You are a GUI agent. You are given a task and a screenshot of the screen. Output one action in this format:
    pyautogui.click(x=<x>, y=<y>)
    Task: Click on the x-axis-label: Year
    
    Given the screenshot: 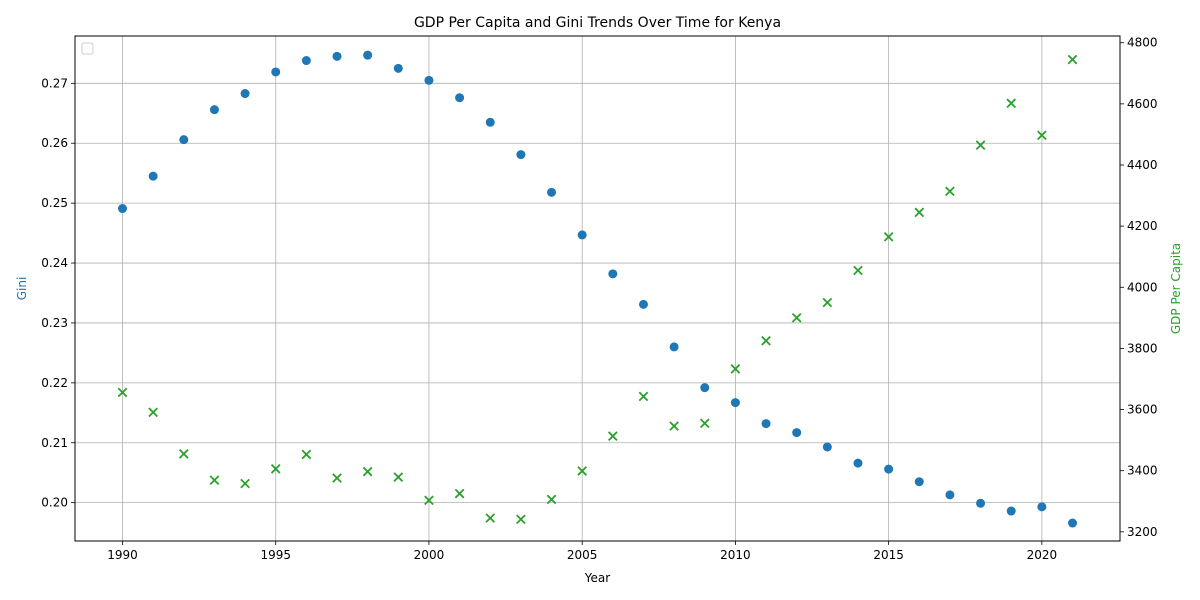 What is the action you would take?
    pyautogui.click(x=597, y=578)
    